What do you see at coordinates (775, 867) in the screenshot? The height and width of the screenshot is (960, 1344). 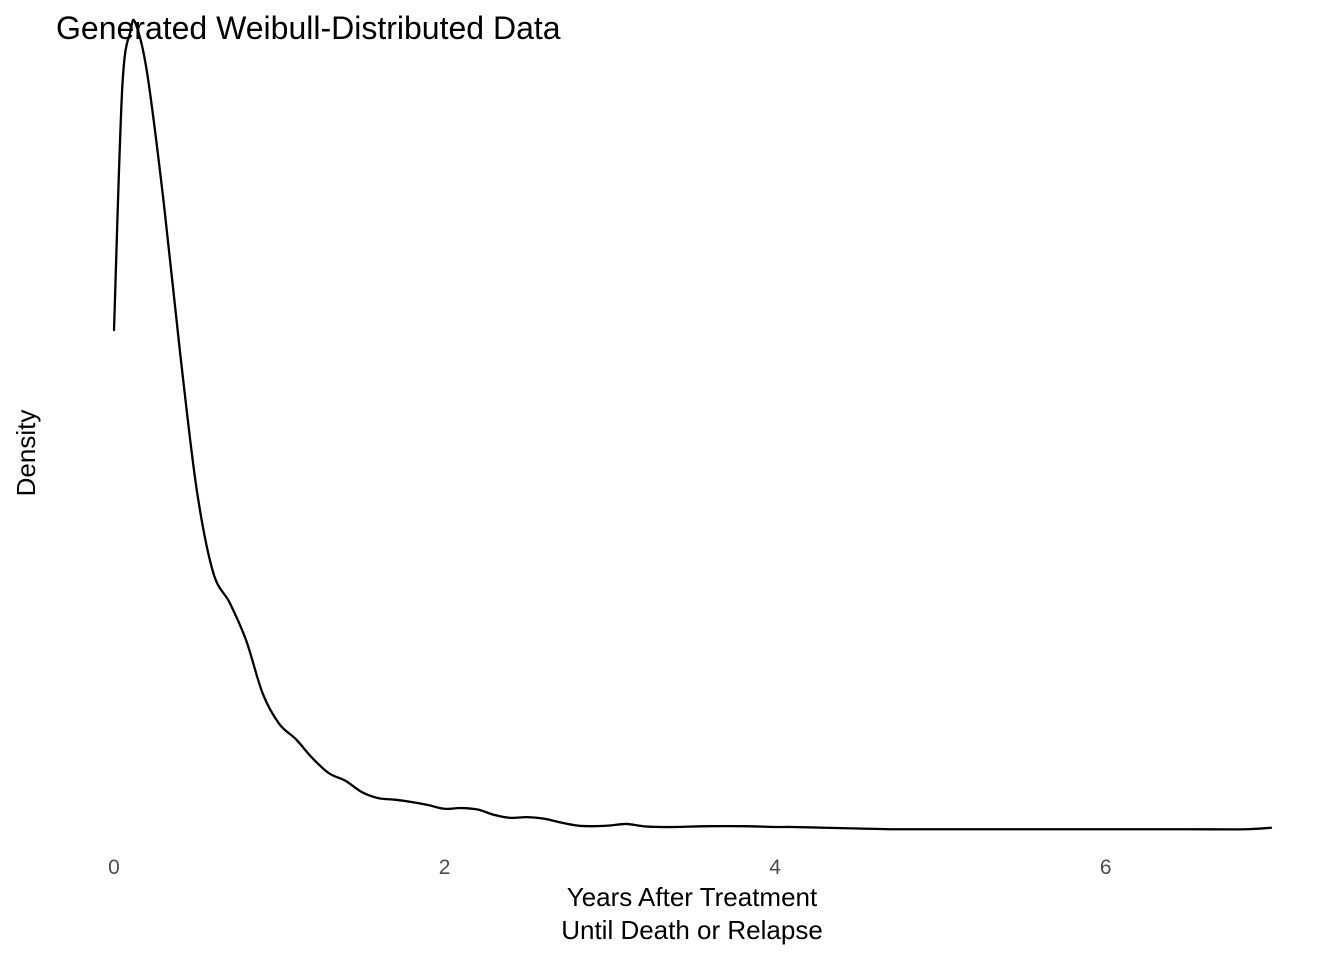 I see `x-tick-label: 4` at bounding box center [775, 867].